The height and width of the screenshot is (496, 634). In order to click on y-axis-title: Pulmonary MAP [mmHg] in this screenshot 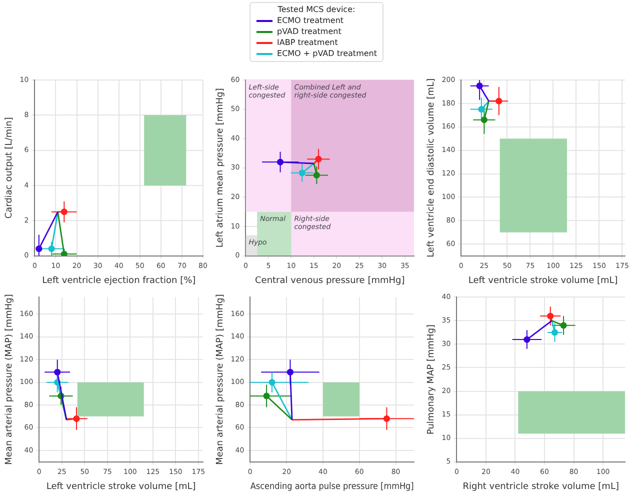, I will do `click(431, 379)`.